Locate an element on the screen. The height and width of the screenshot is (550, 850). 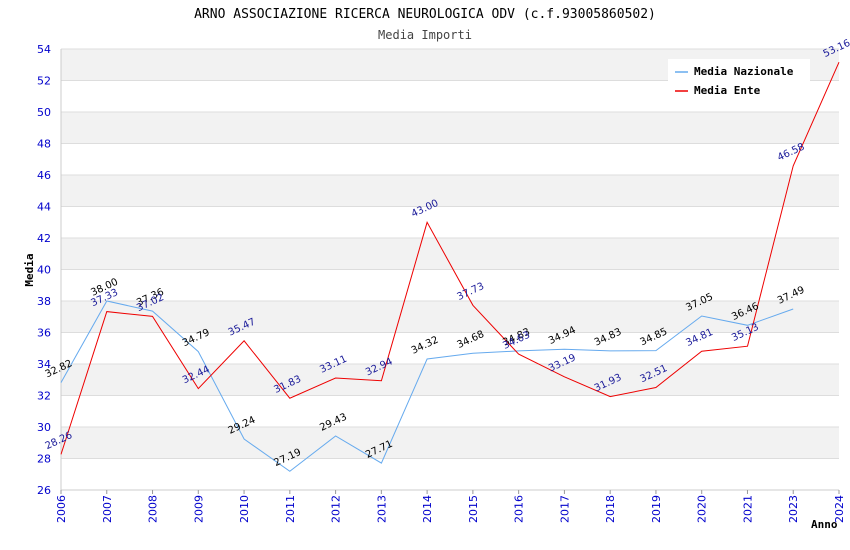
x-tick-label: 2013 is located at coordinates (381, 509).